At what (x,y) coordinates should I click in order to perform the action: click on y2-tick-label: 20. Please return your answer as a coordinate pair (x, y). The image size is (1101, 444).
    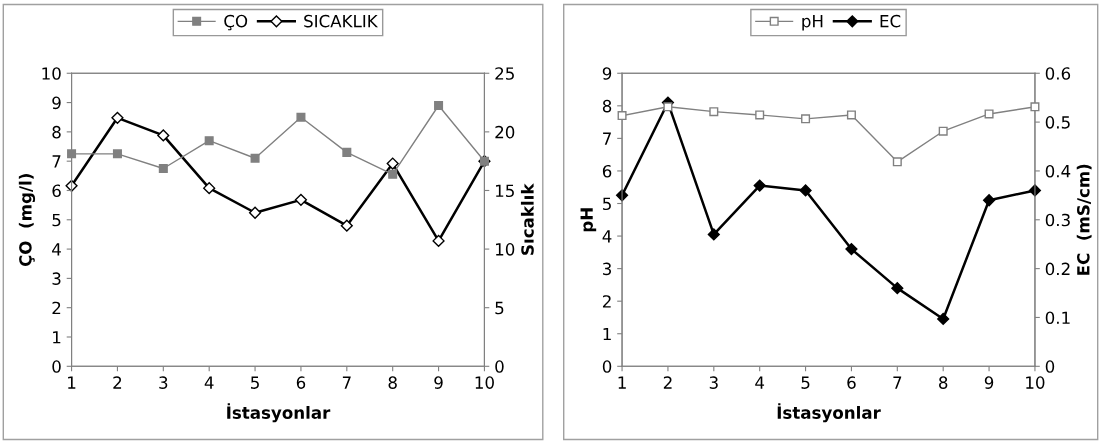
    Looking at the image, I should click on (505, 132).